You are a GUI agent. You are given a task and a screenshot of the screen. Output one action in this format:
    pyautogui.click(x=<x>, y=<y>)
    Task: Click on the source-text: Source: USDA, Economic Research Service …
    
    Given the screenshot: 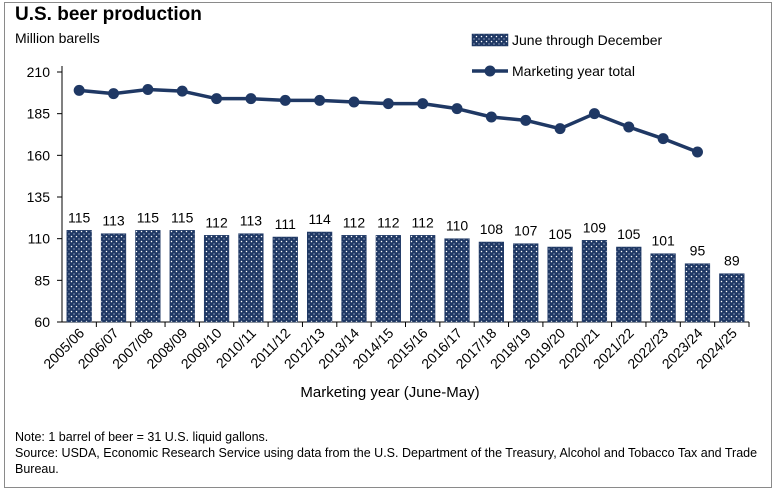 What is the action you would take?
    pyautogui.click(x=386, y=461)
    